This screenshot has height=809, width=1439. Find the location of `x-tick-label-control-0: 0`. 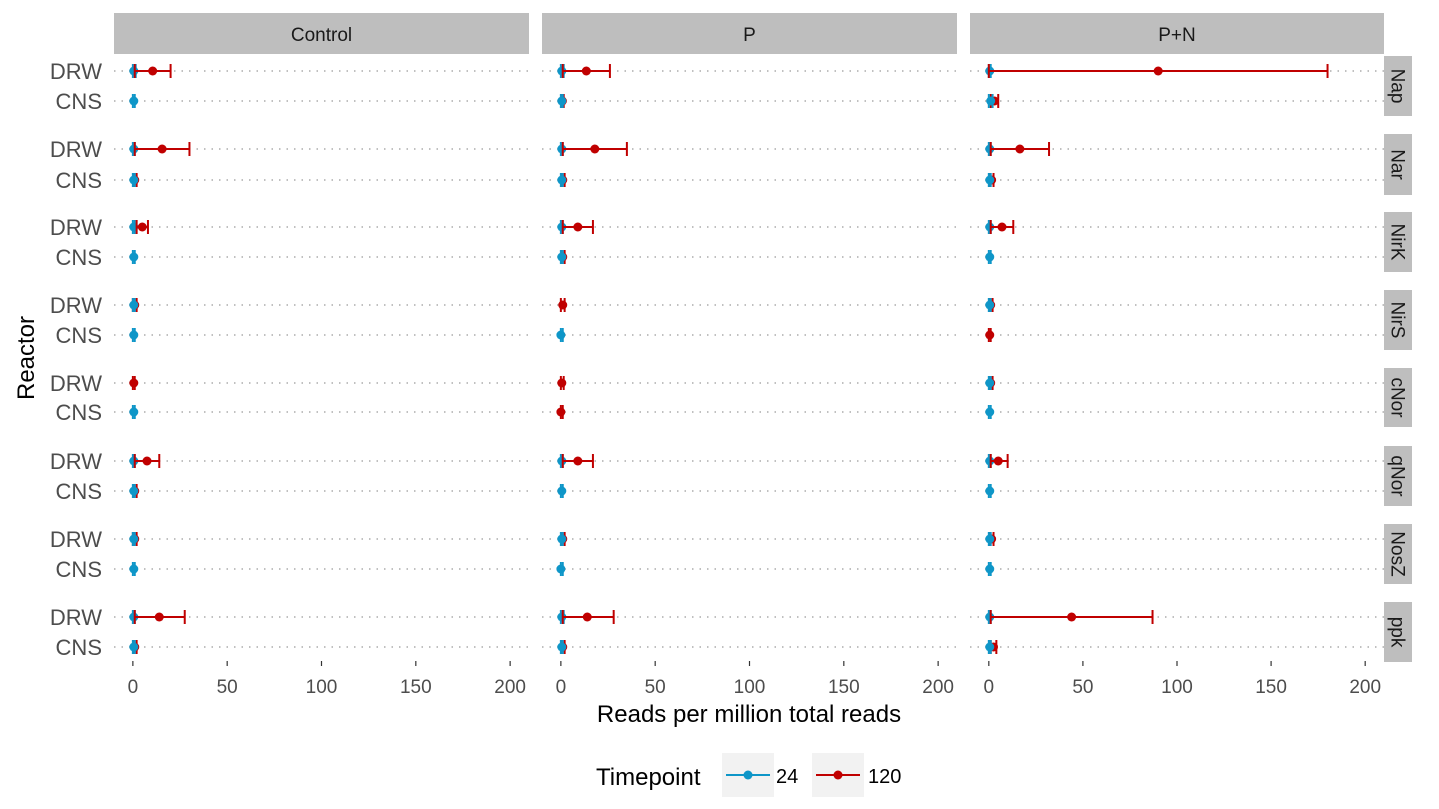

x-tick-label-control-0: 0 is located at coordinates (133, 687).